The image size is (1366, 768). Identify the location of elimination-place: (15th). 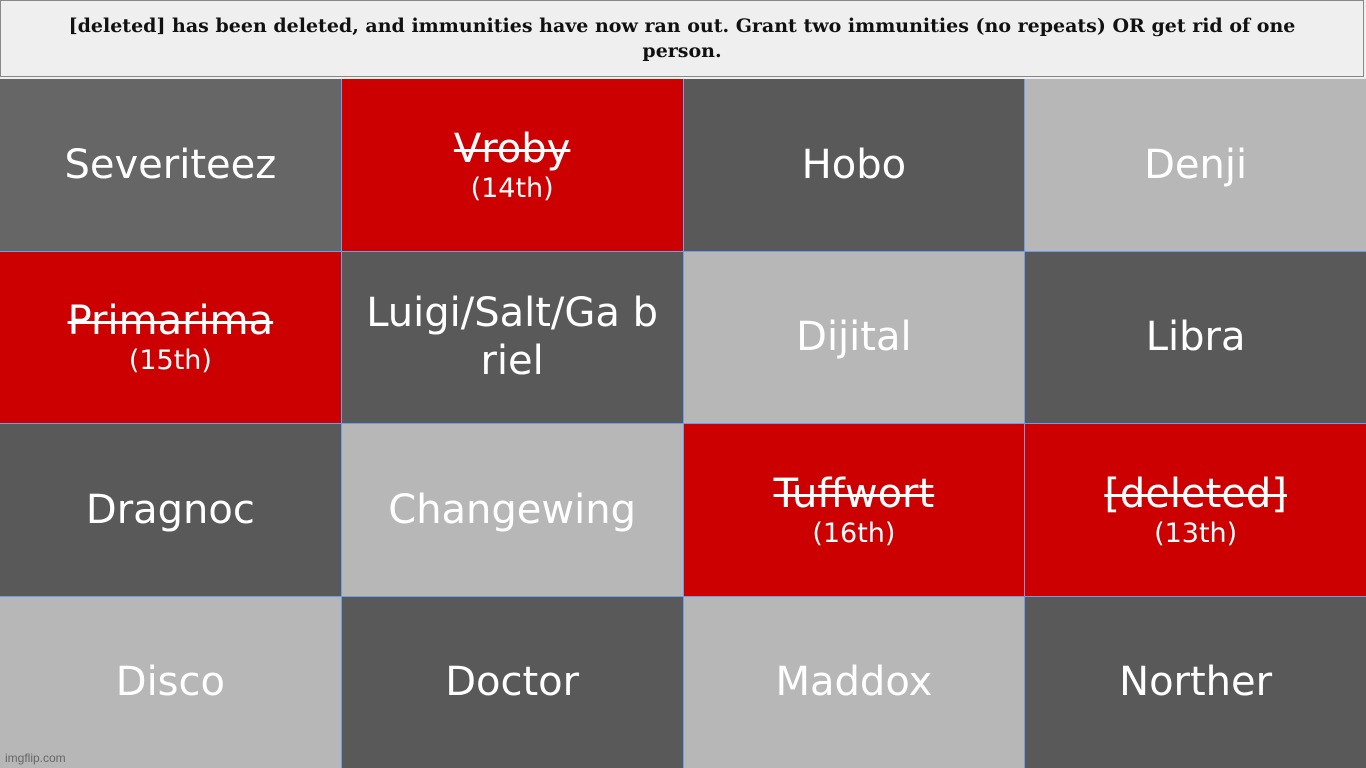
(170, 361).